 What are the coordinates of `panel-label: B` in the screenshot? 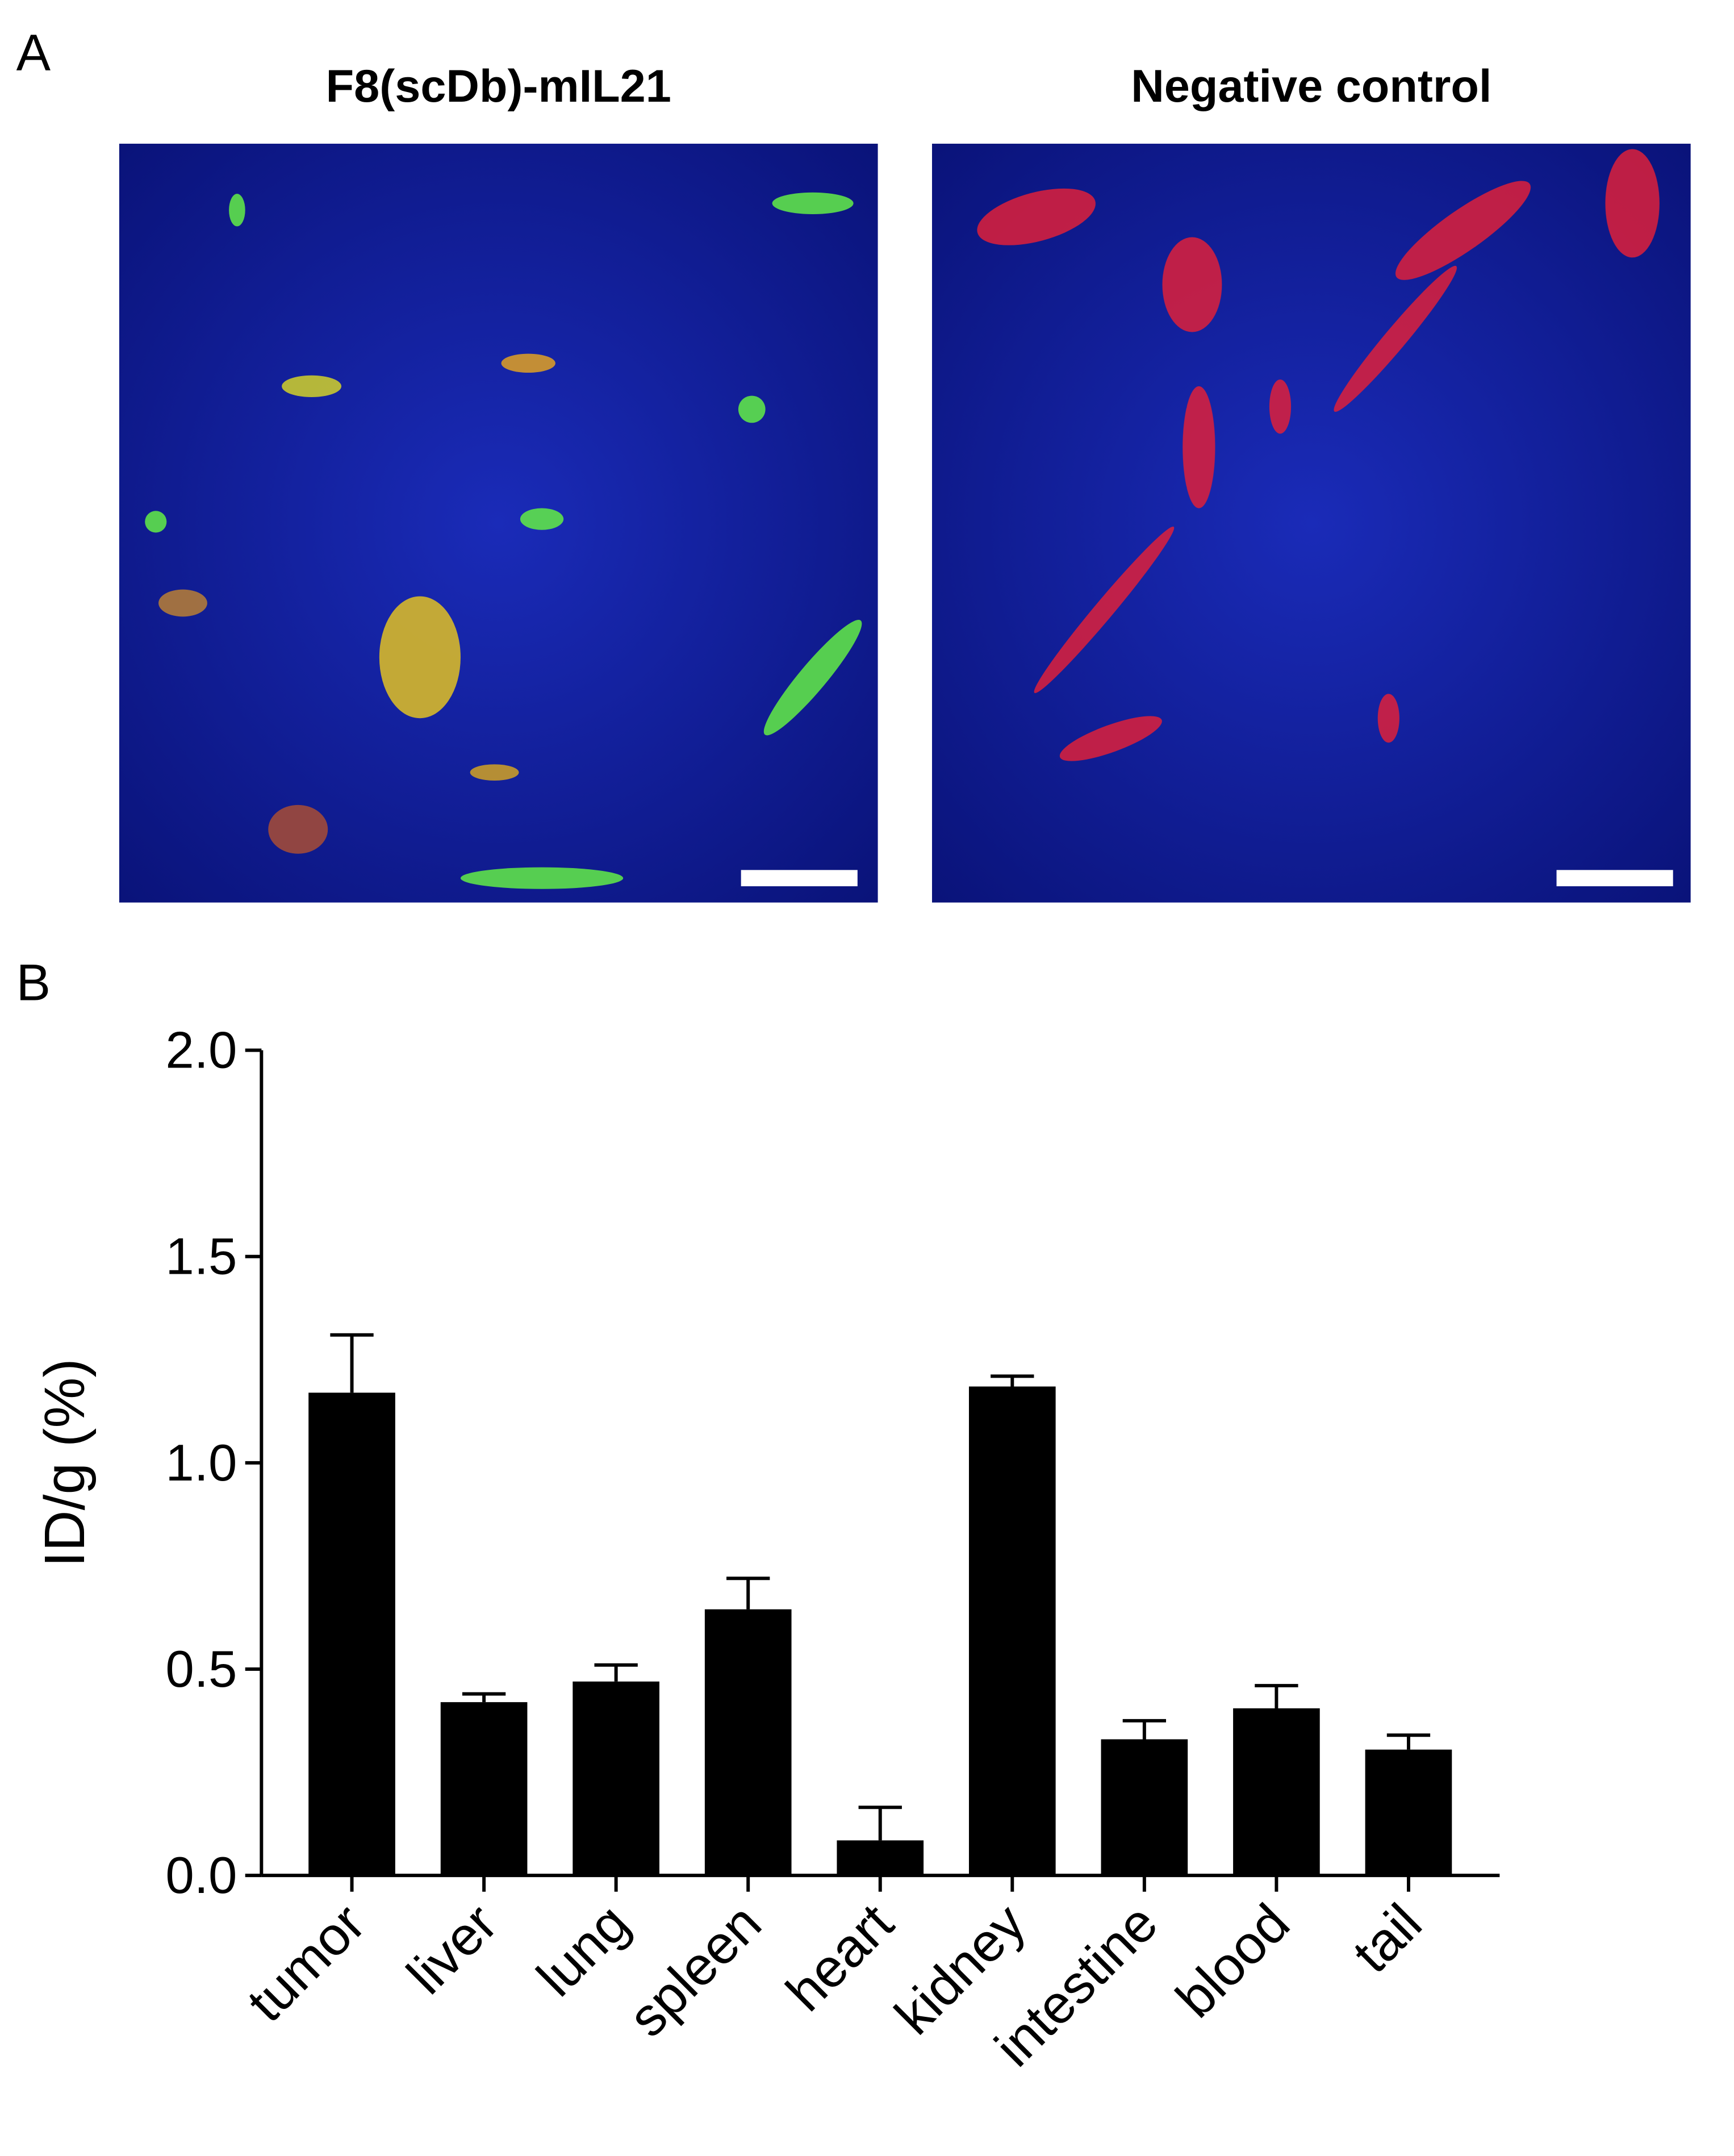 It's located at (33, 982).